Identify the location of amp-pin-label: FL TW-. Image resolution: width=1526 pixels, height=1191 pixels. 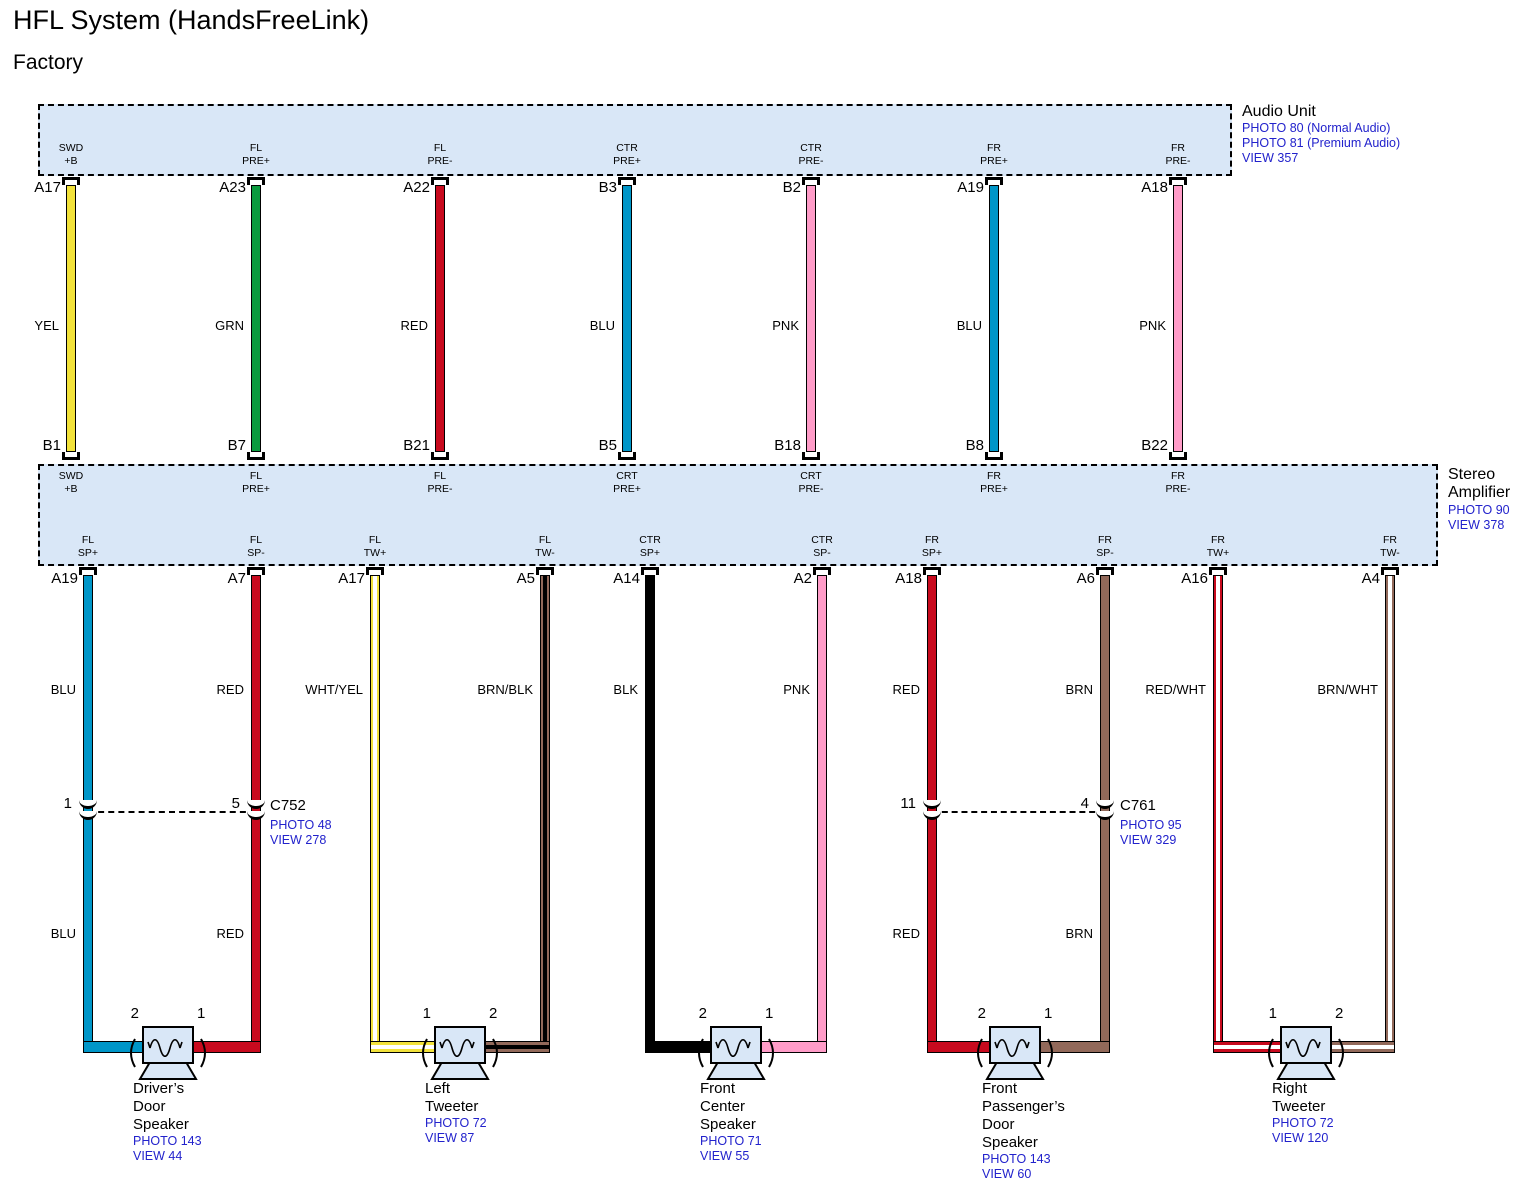
(545, 546).